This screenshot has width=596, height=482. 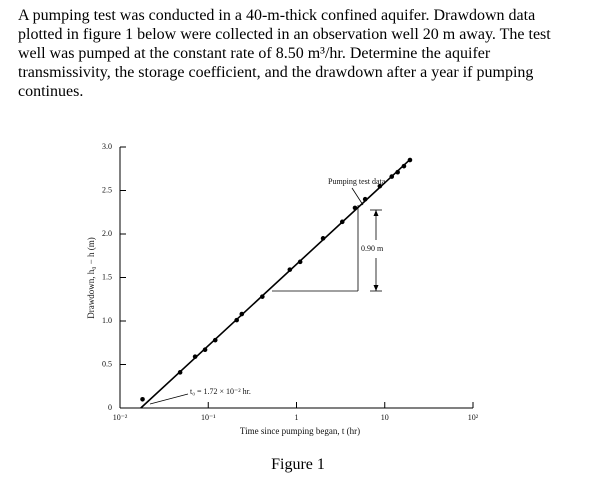 I want to click on y-tick-label: 0, so click(x=110, y=407).